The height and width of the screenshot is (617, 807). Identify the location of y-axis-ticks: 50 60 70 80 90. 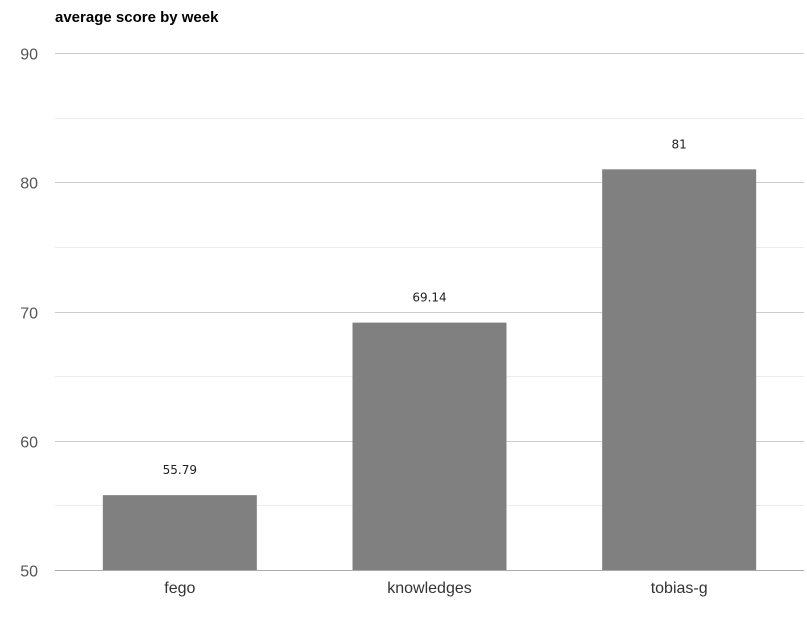
(29, 314).